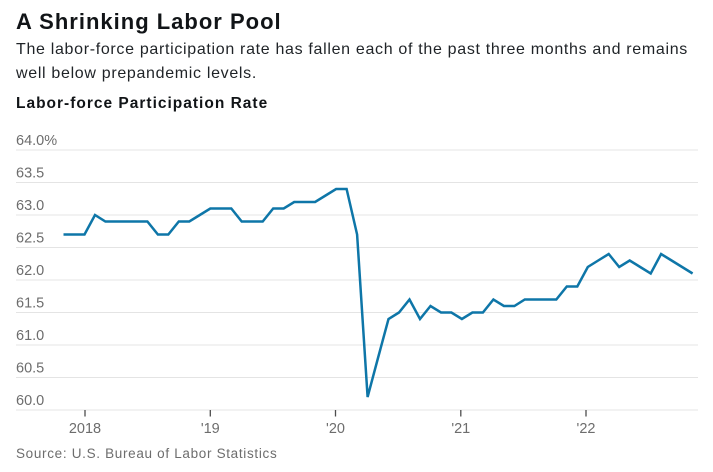  Describe the element at coordinates (85, 429) in the screenshot. I see `svg-text: 2018` at that location.